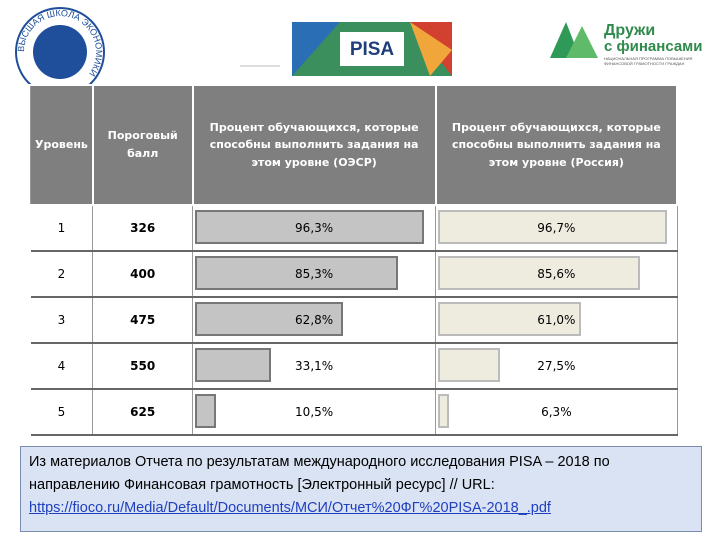 The image size is (720, 540). What do you see at coordinates (648, 58) in the screenshot?
I see `partner-tagline: НАЦИОНАЛЬНАЯ ПРОГРАММА ПОВЫШЕНИЯ` at bounding box center [648, 58].